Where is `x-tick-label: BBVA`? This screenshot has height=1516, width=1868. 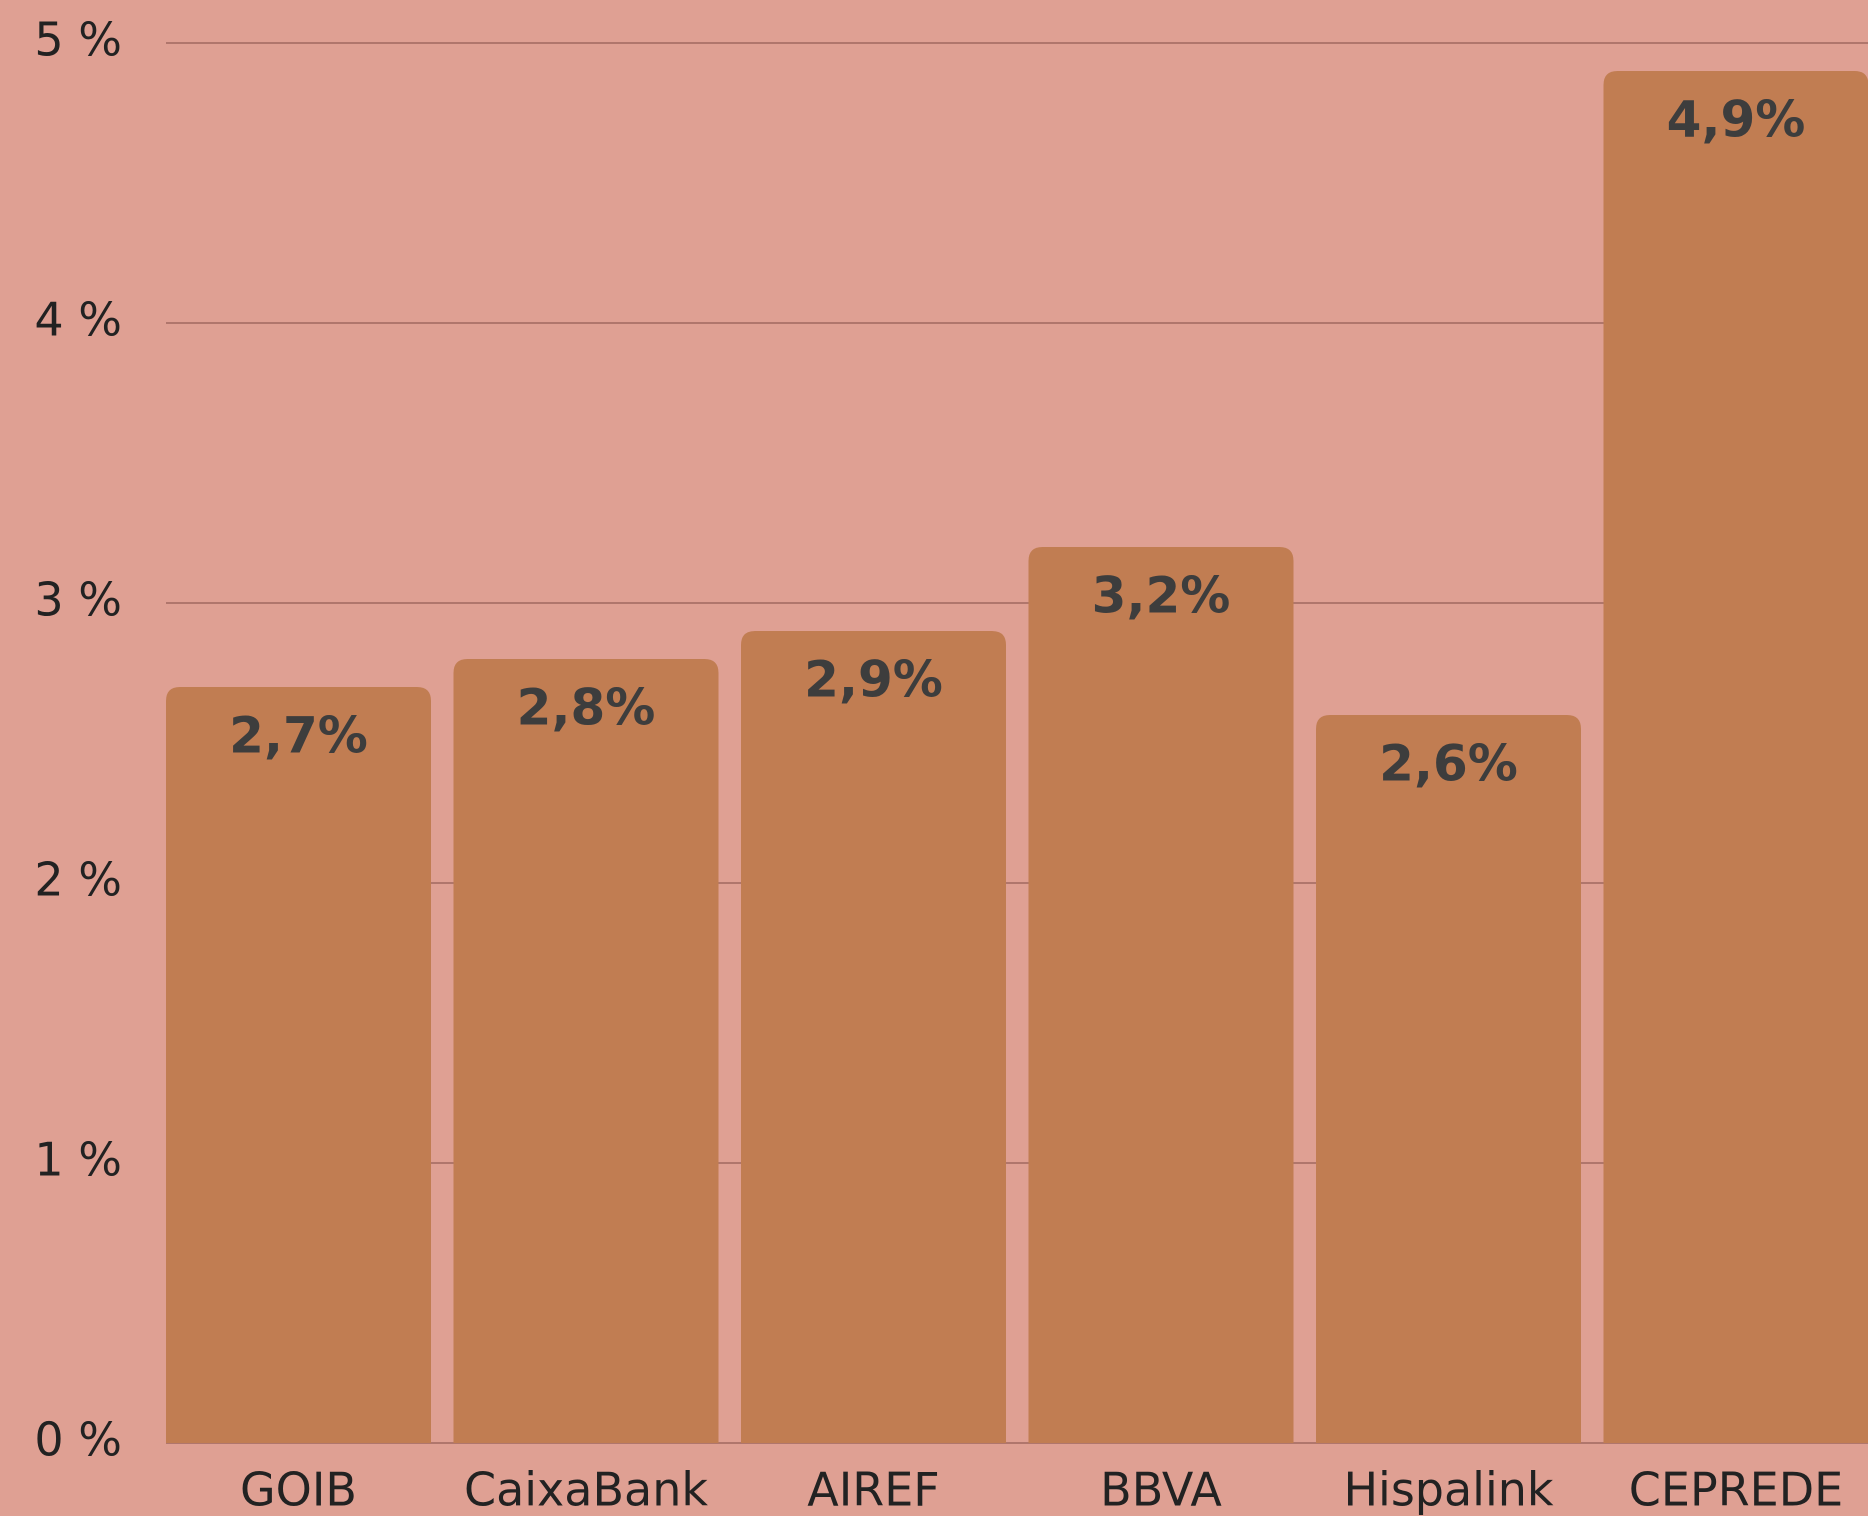
x-tick-label: BBVA is located at coordinates (1161, 1489).